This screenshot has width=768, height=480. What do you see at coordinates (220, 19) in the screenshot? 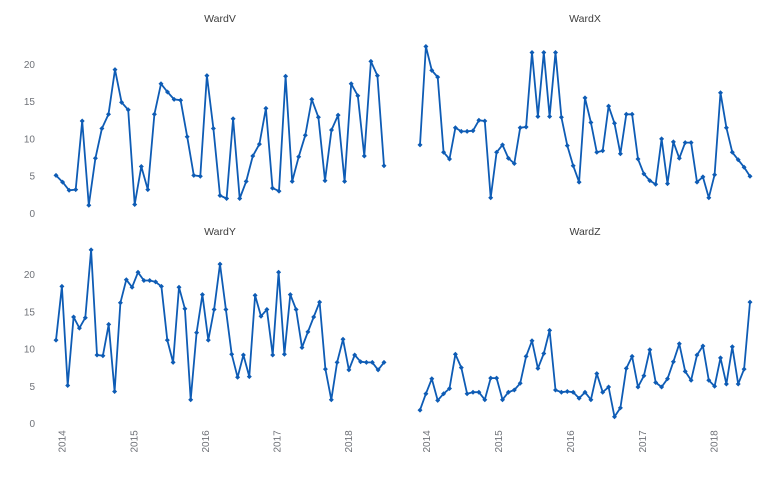
I see `chart-title-wardv: WardV` at bounding box center [220, 19].